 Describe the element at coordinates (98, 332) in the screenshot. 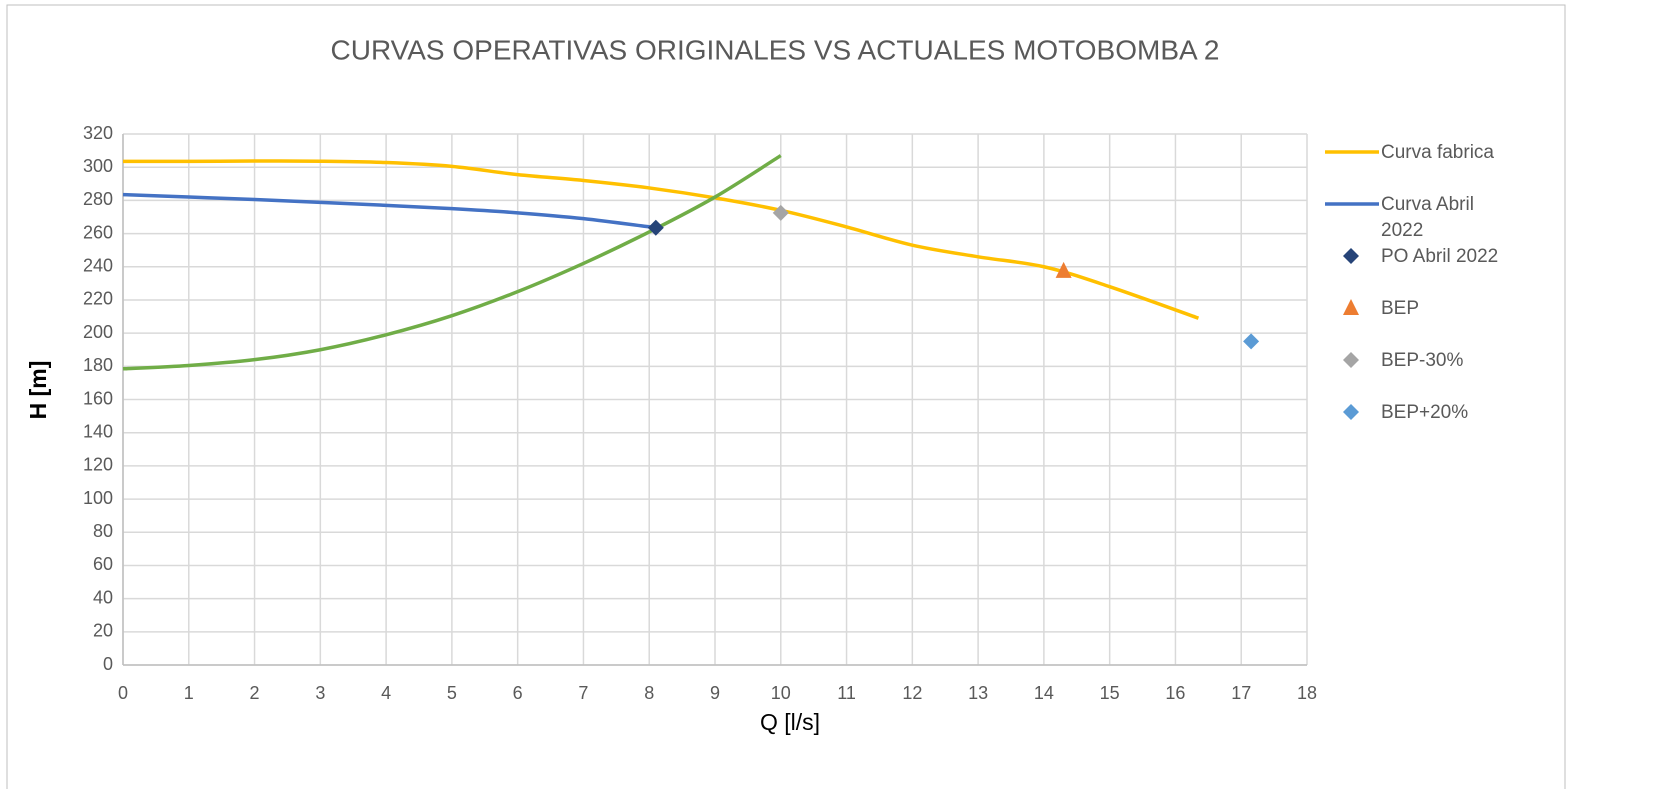

I see `y-tick-label: 200` at that location.